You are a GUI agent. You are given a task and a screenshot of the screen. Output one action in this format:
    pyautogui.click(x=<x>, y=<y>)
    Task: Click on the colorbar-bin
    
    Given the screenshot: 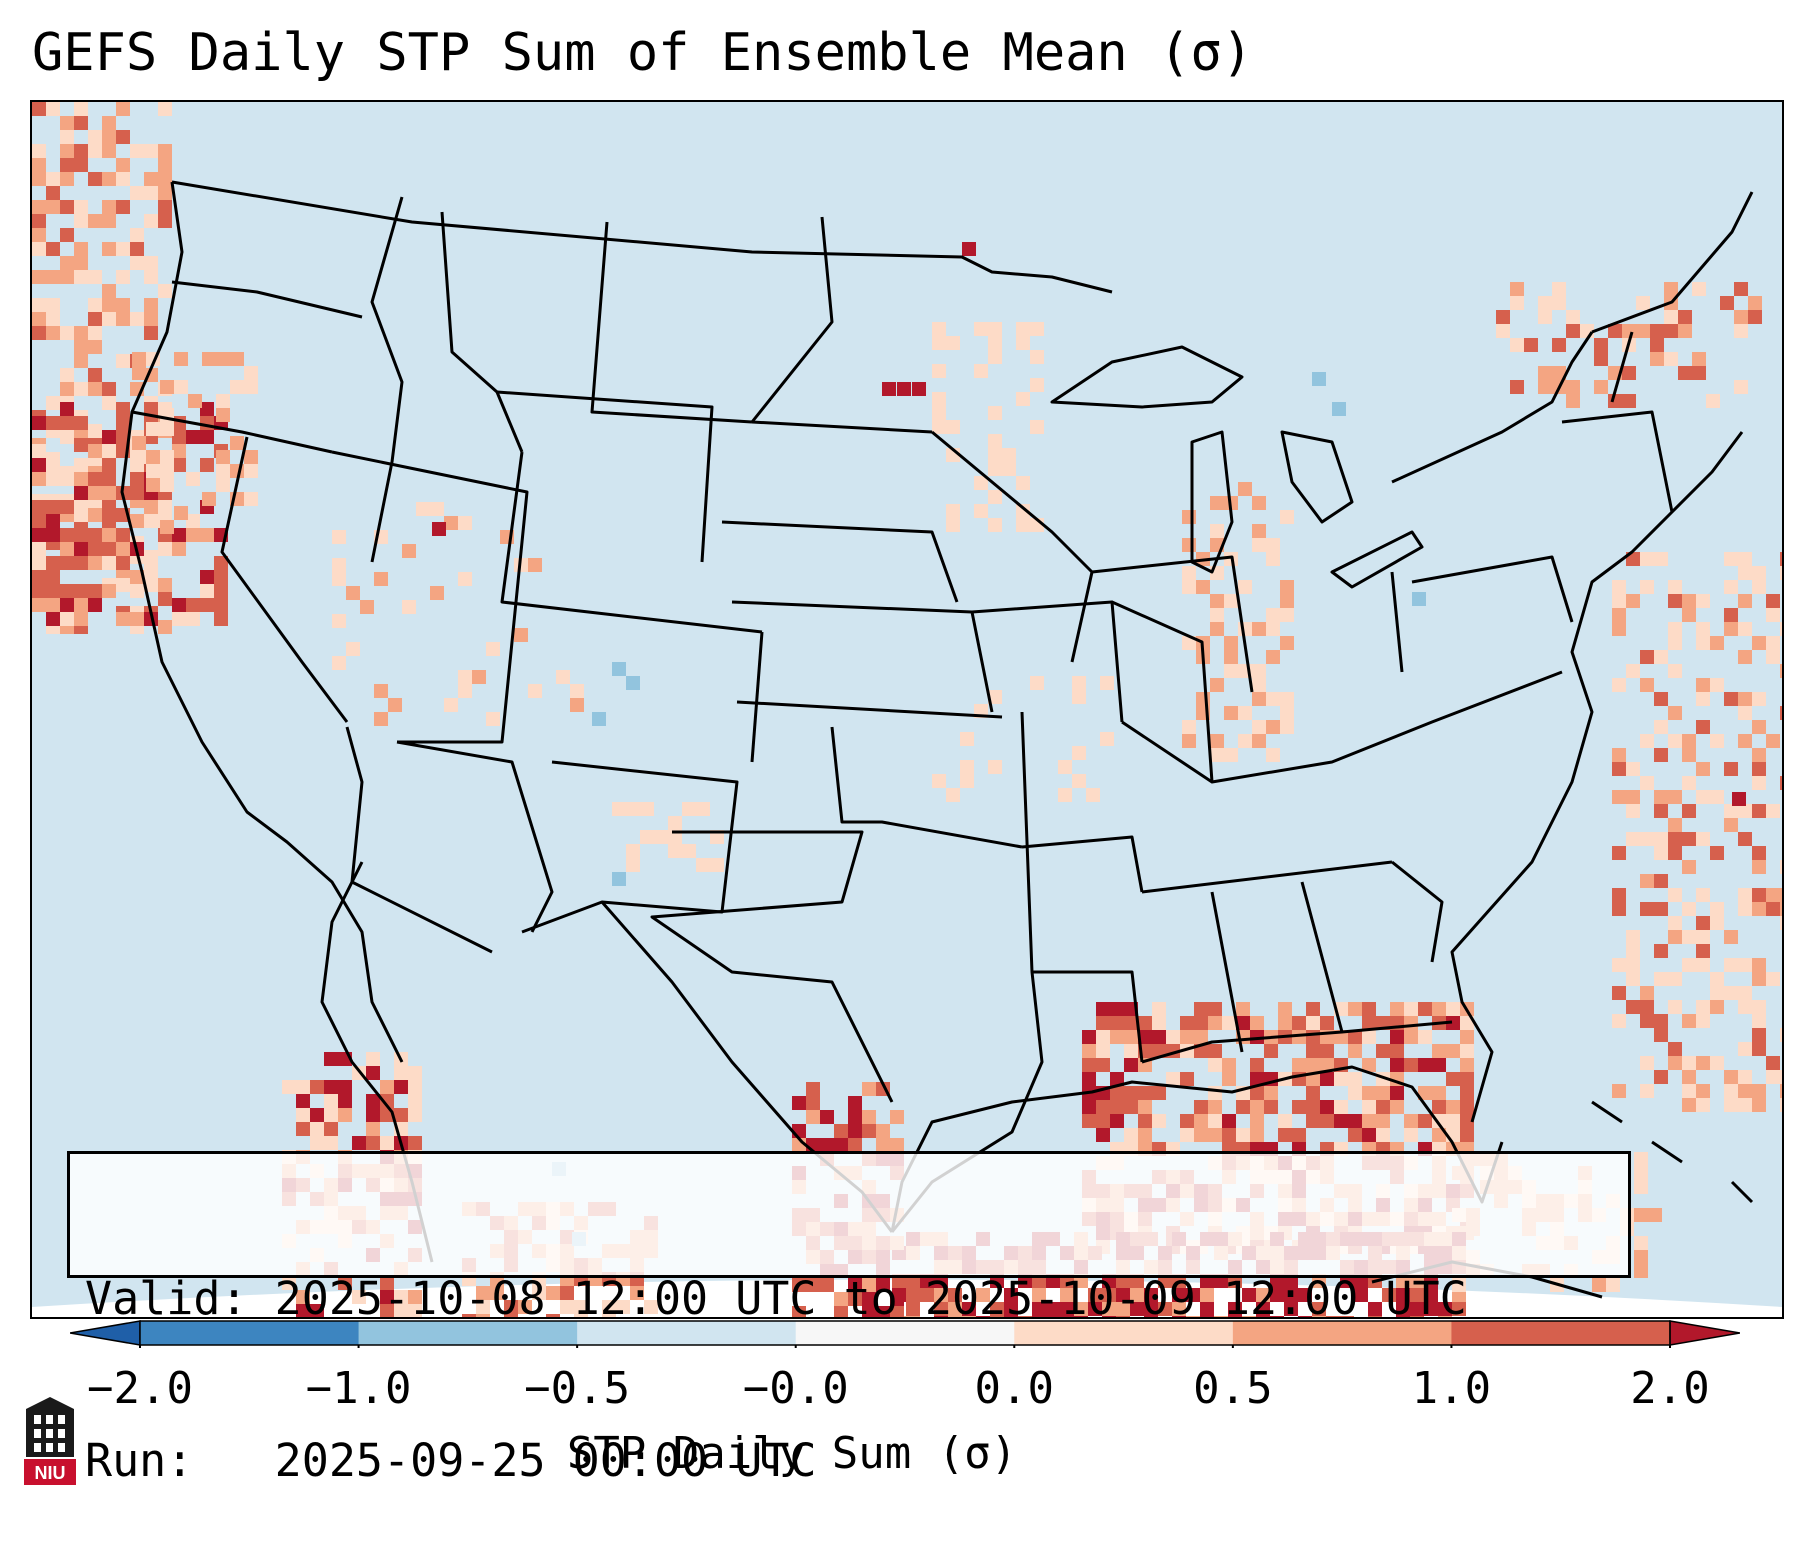 What is the action you would take?
    pyautogui.click(x=468, y=1333)
    